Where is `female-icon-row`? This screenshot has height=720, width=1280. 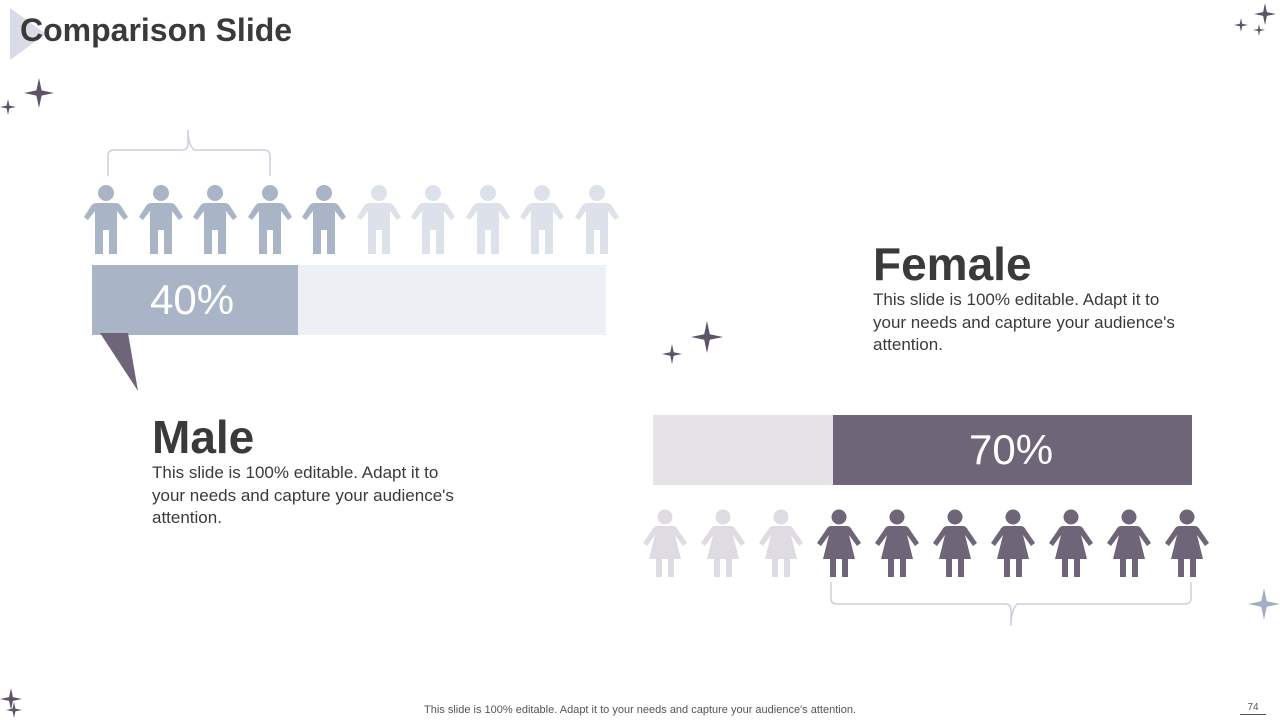 female-icon-row is located at coordinates (926, 544).